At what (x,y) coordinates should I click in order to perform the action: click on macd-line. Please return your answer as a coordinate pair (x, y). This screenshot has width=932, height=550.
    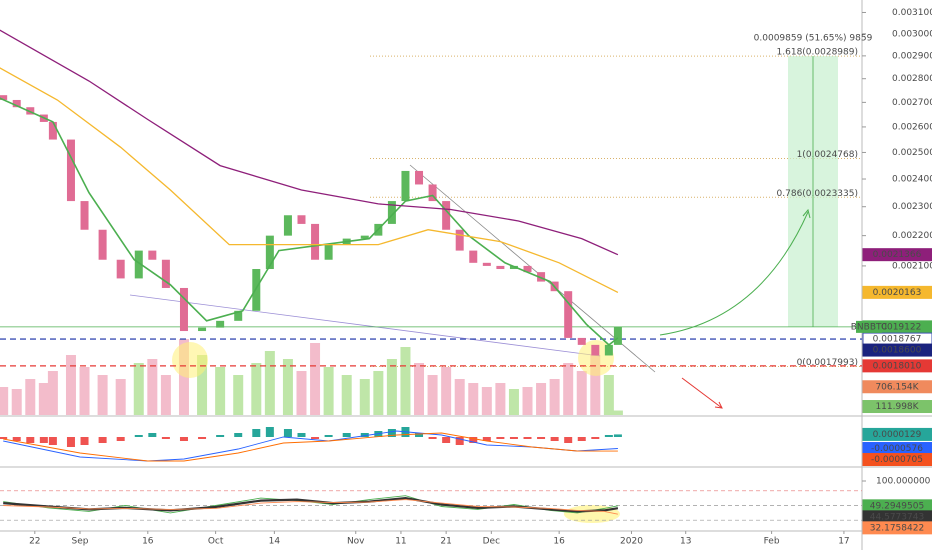
    Looking at the image, I should click on (310, 447).